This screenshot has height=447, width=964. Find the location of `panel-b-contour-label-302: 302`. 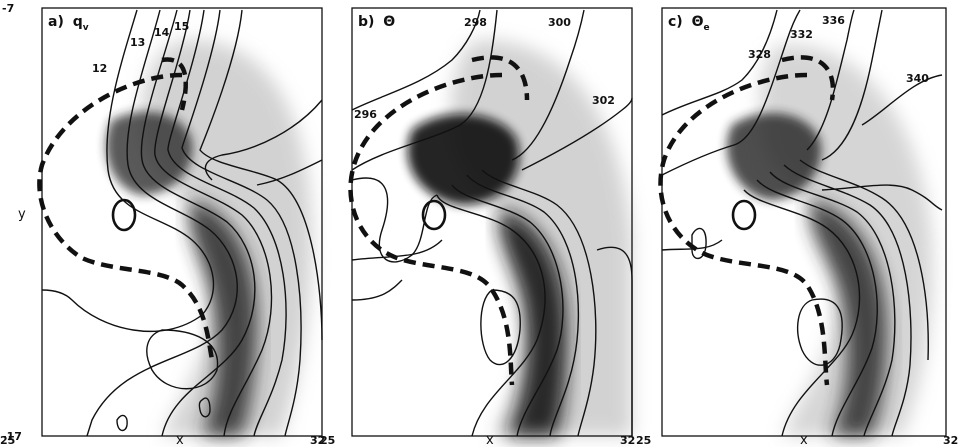

panel-b-contour-label-302: 302 is located at coordinates (603, 100).